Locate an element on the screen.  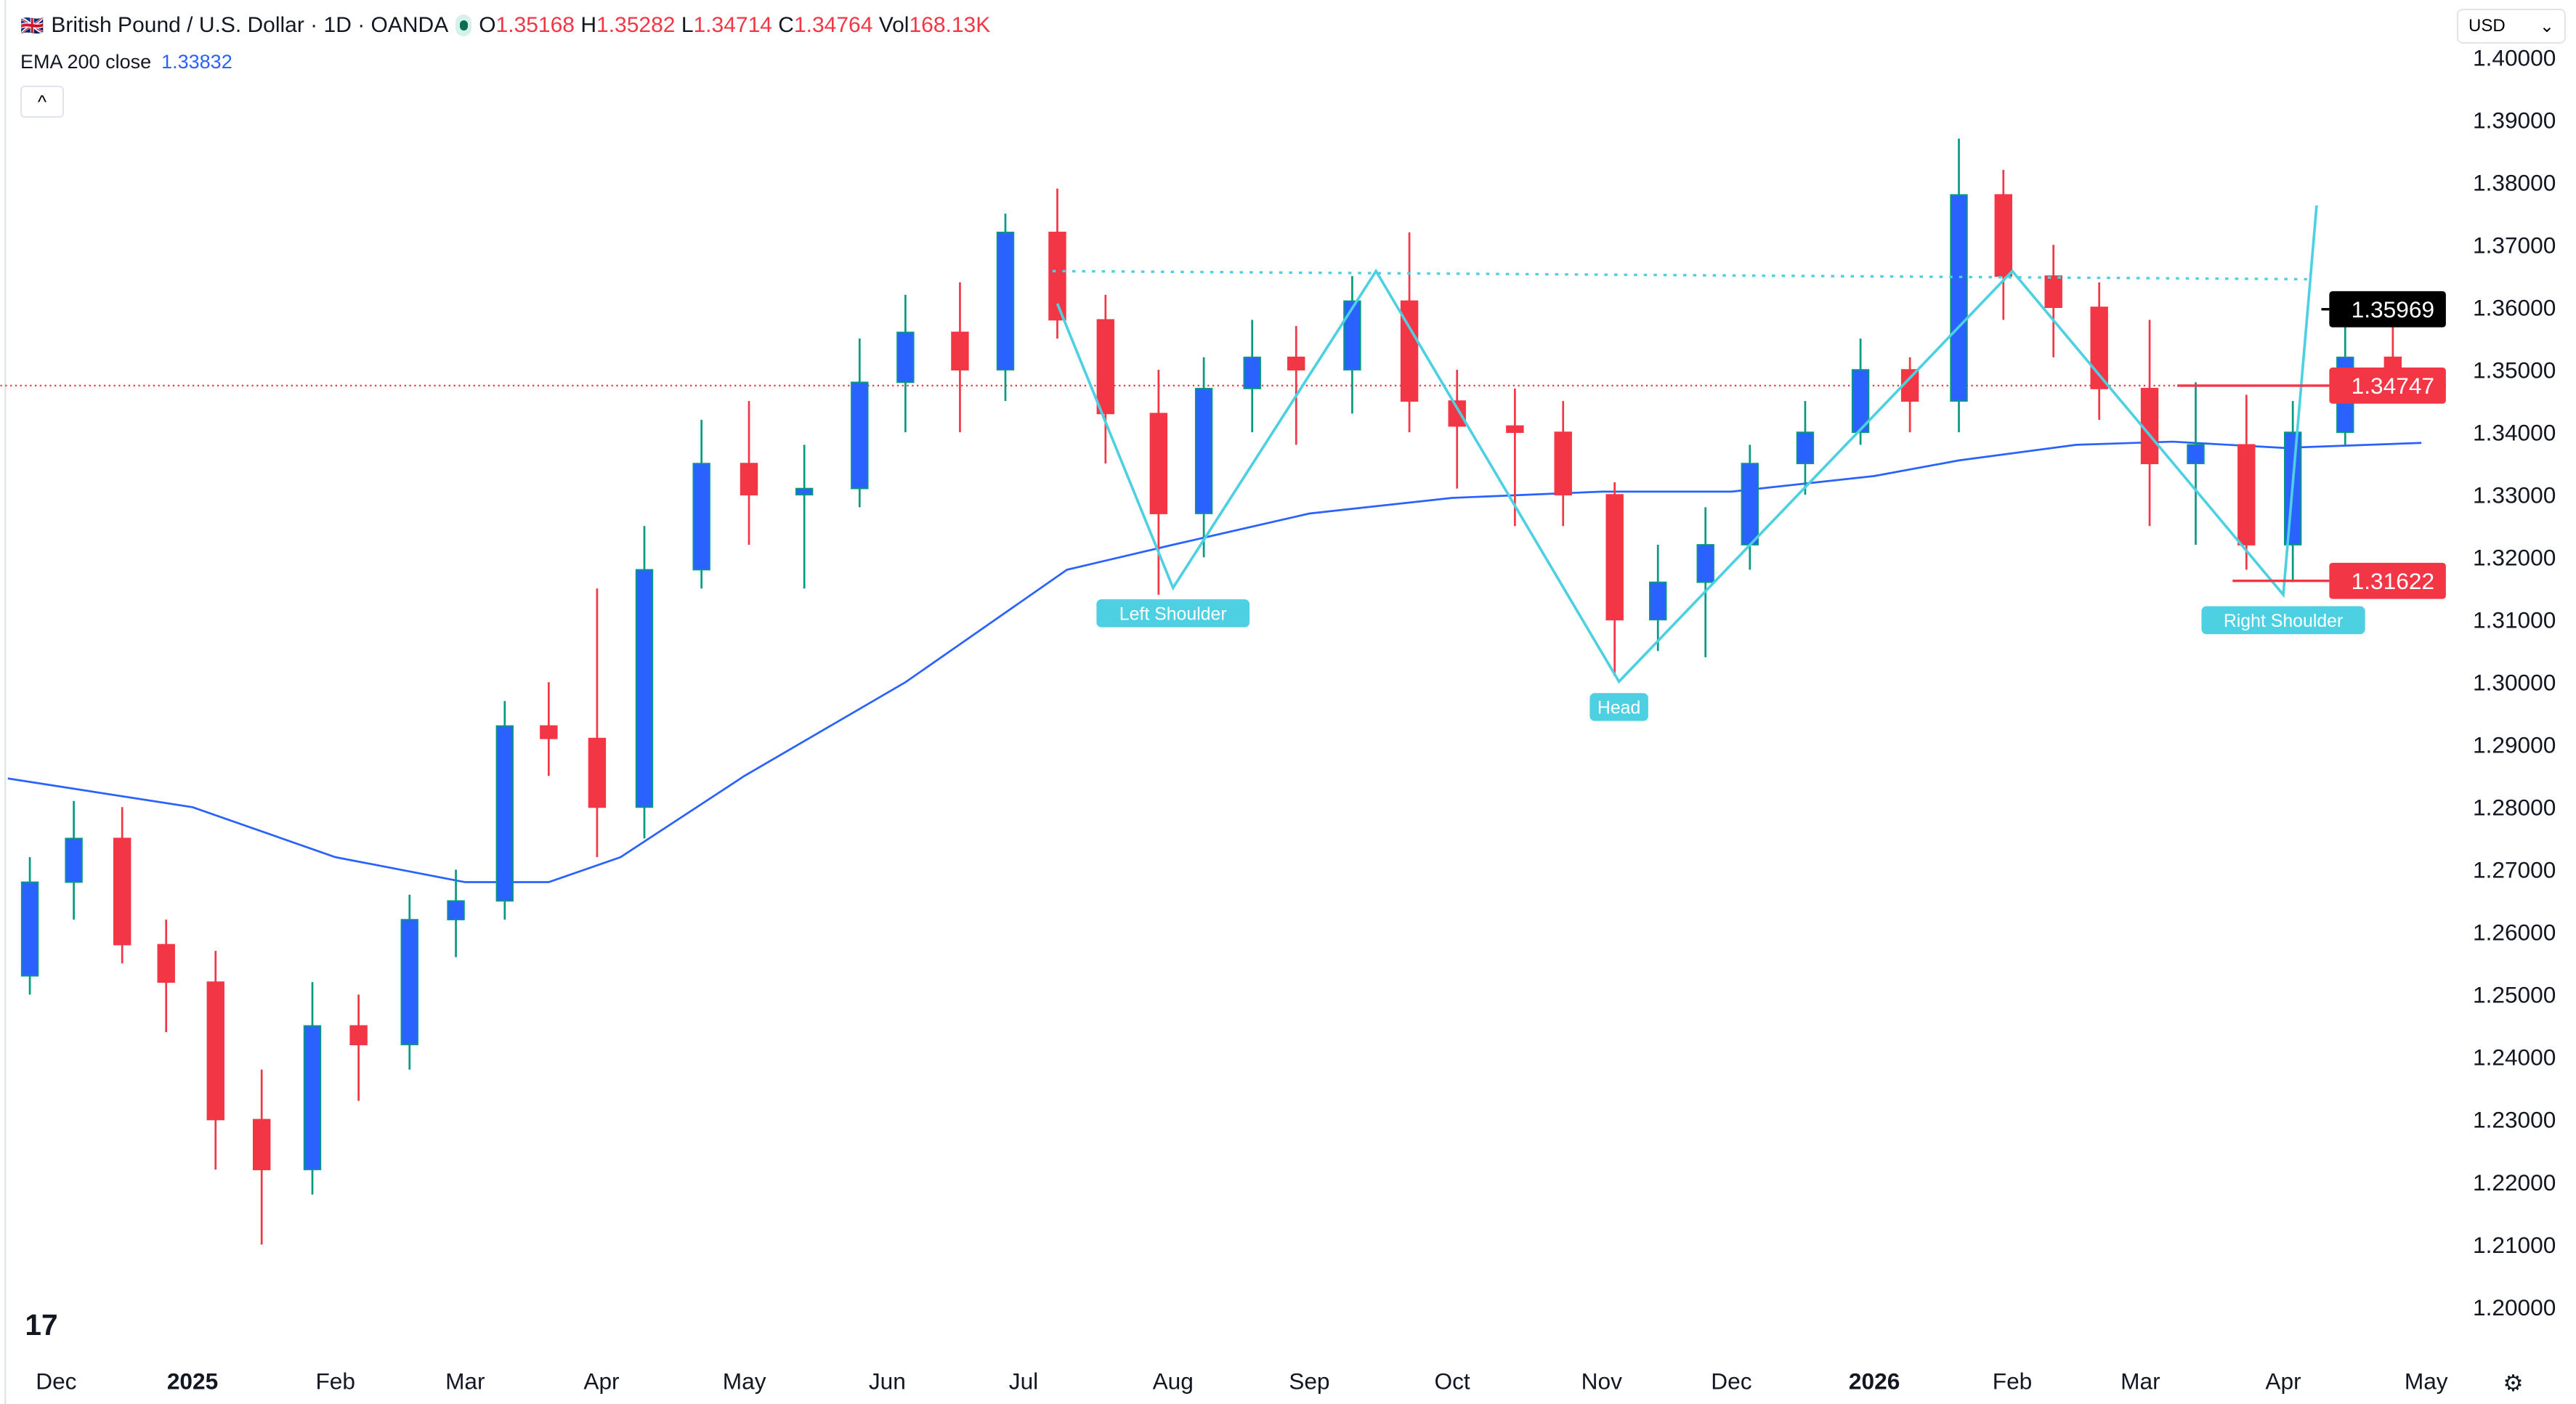
y-axis-tick-label: 1.28000 is located at coordinates (2514, 808).